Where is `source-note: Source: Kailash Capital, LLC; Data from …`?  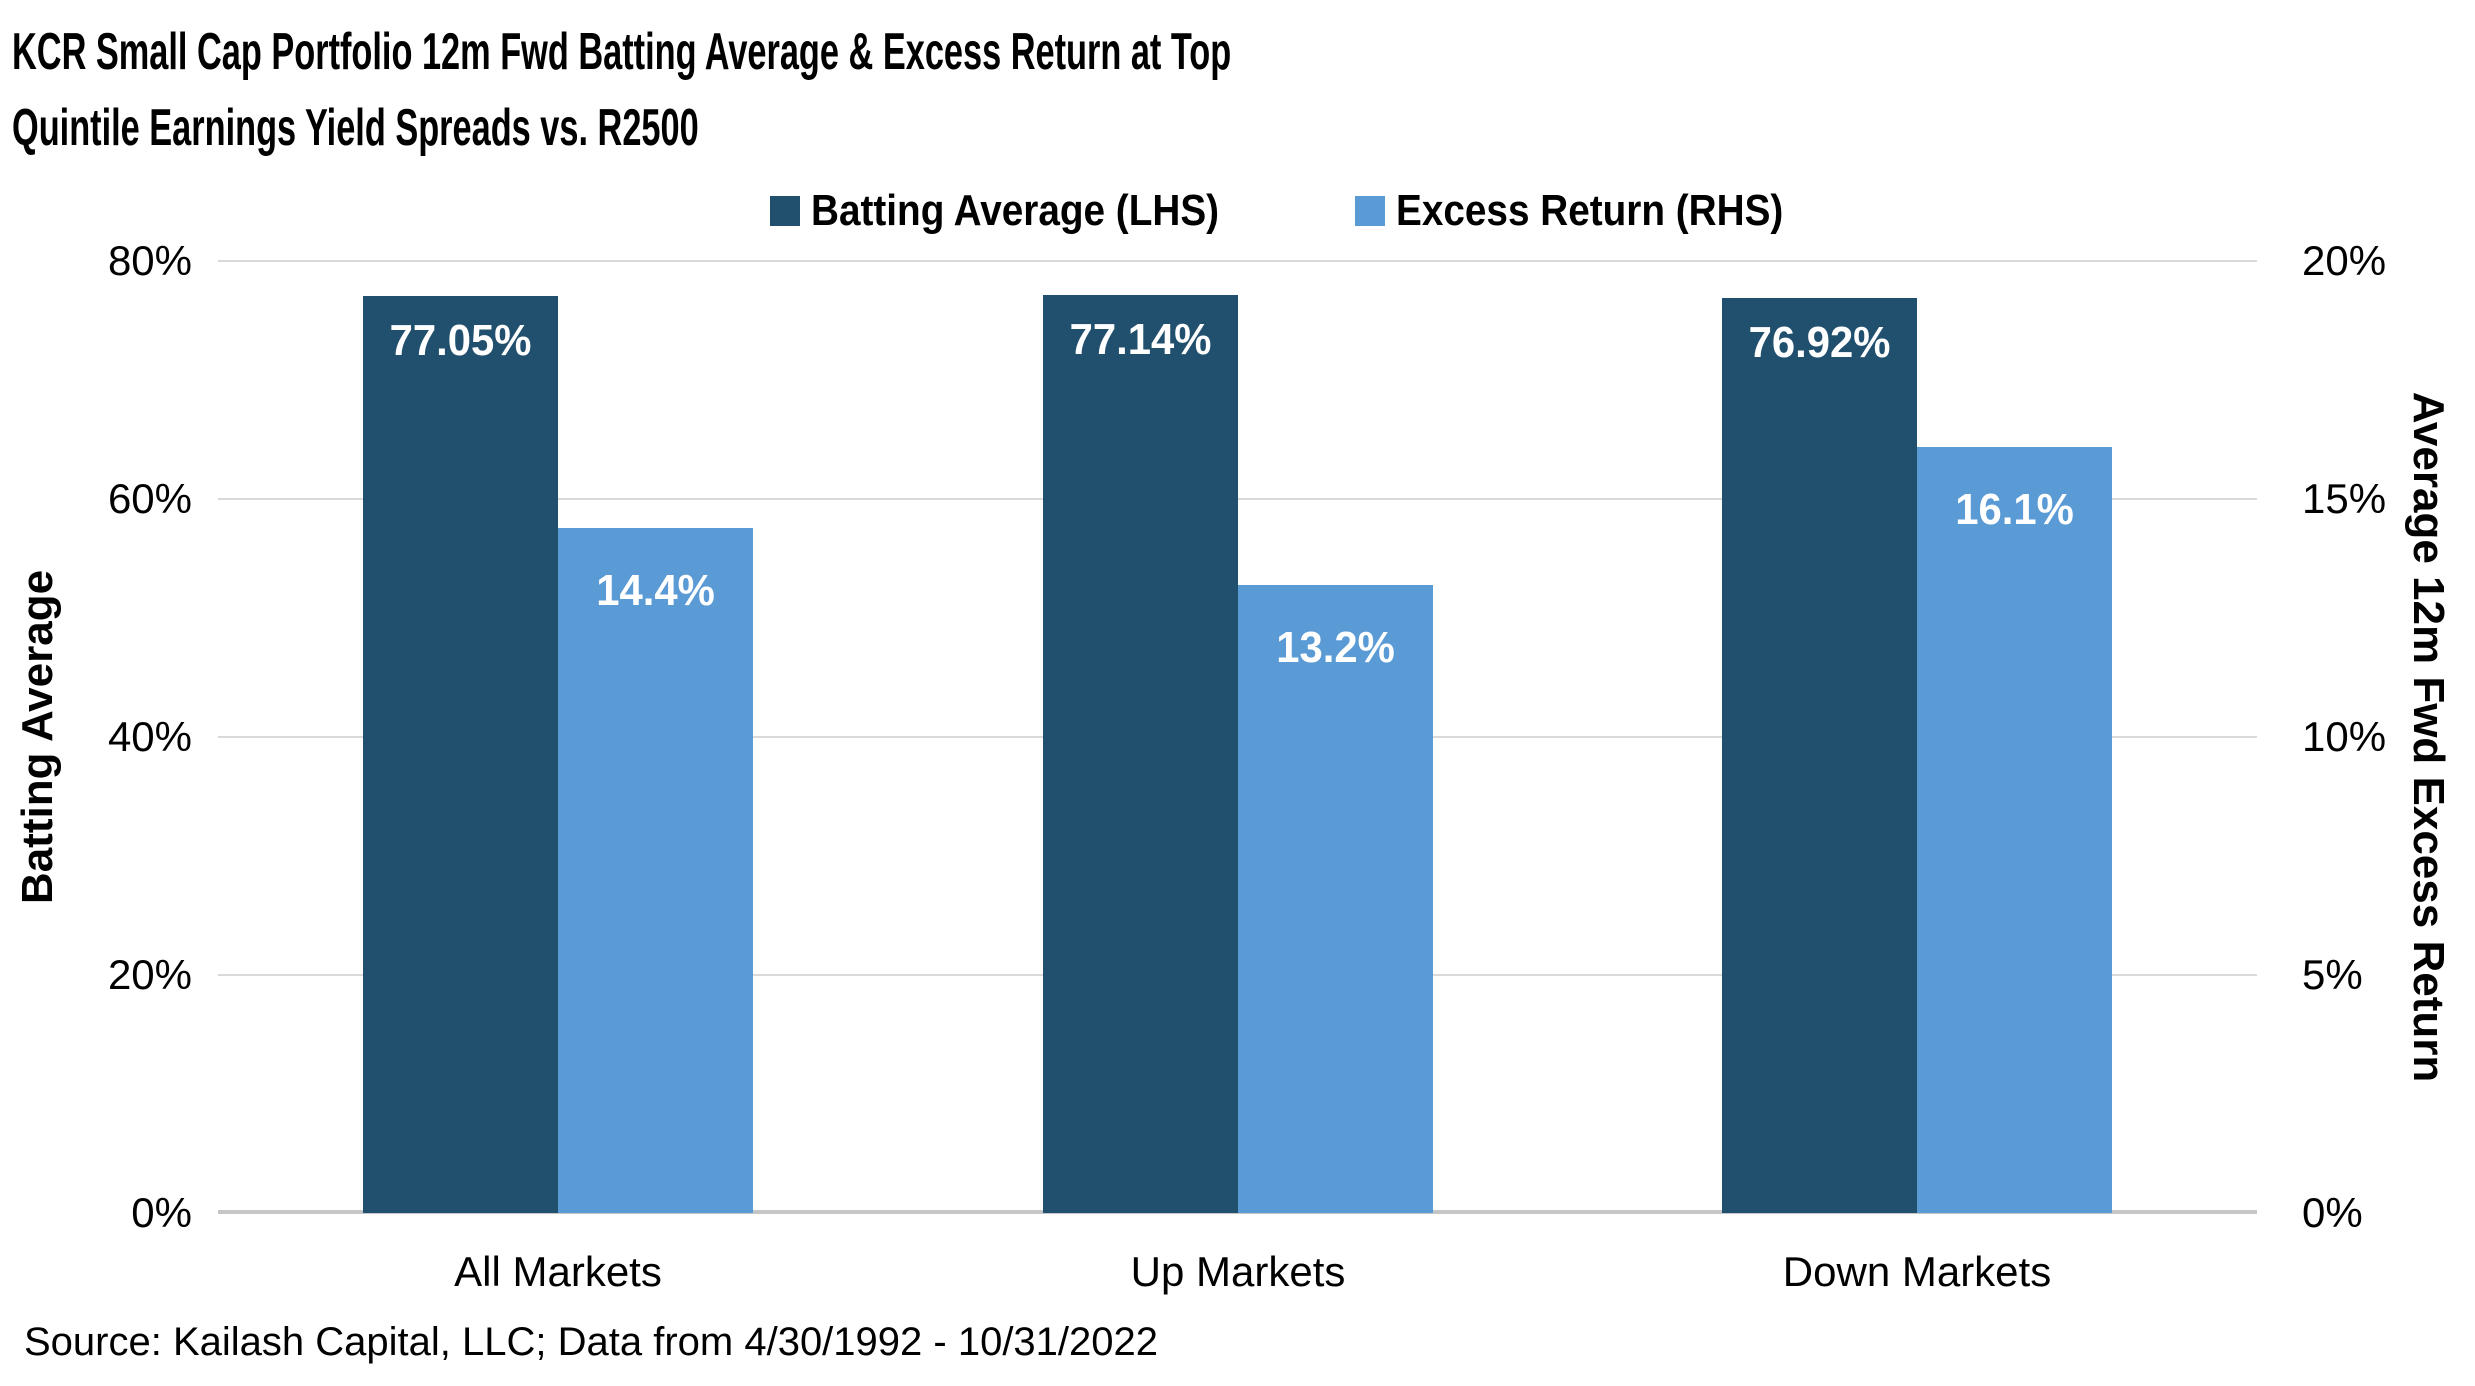
source-note: Source: Kailash Capital, LLC; Data from … is located at coordinates (591, 1342).